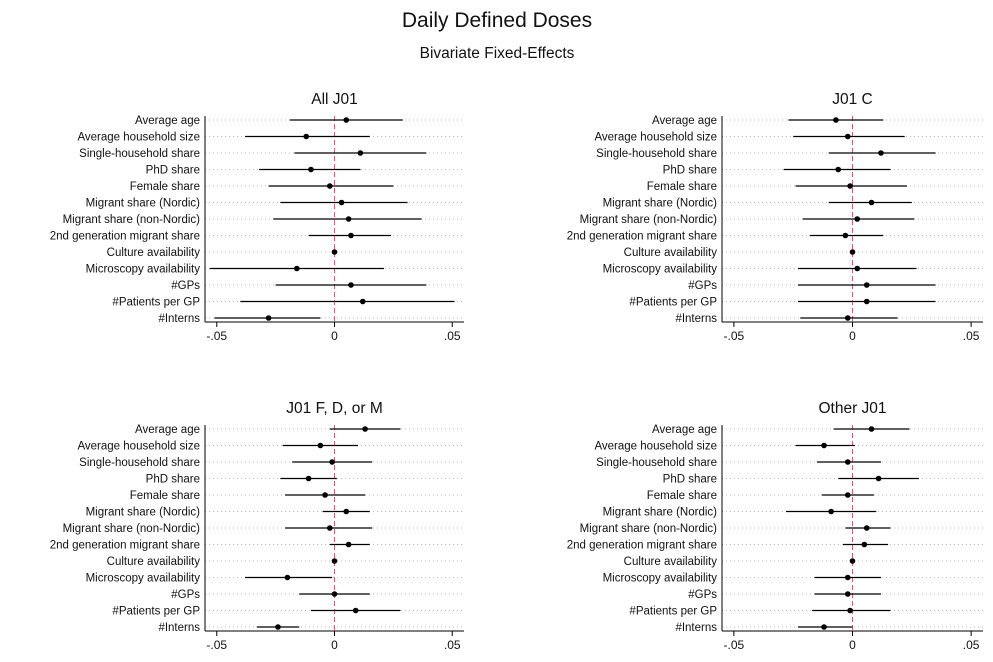 Image resolution: width=993 pixels, height=662 pixels. Describe the element at coordinates (497, 53) in the screenshot. I see `figure-subtitle: Bivariate Fixed-Effects` at that location.